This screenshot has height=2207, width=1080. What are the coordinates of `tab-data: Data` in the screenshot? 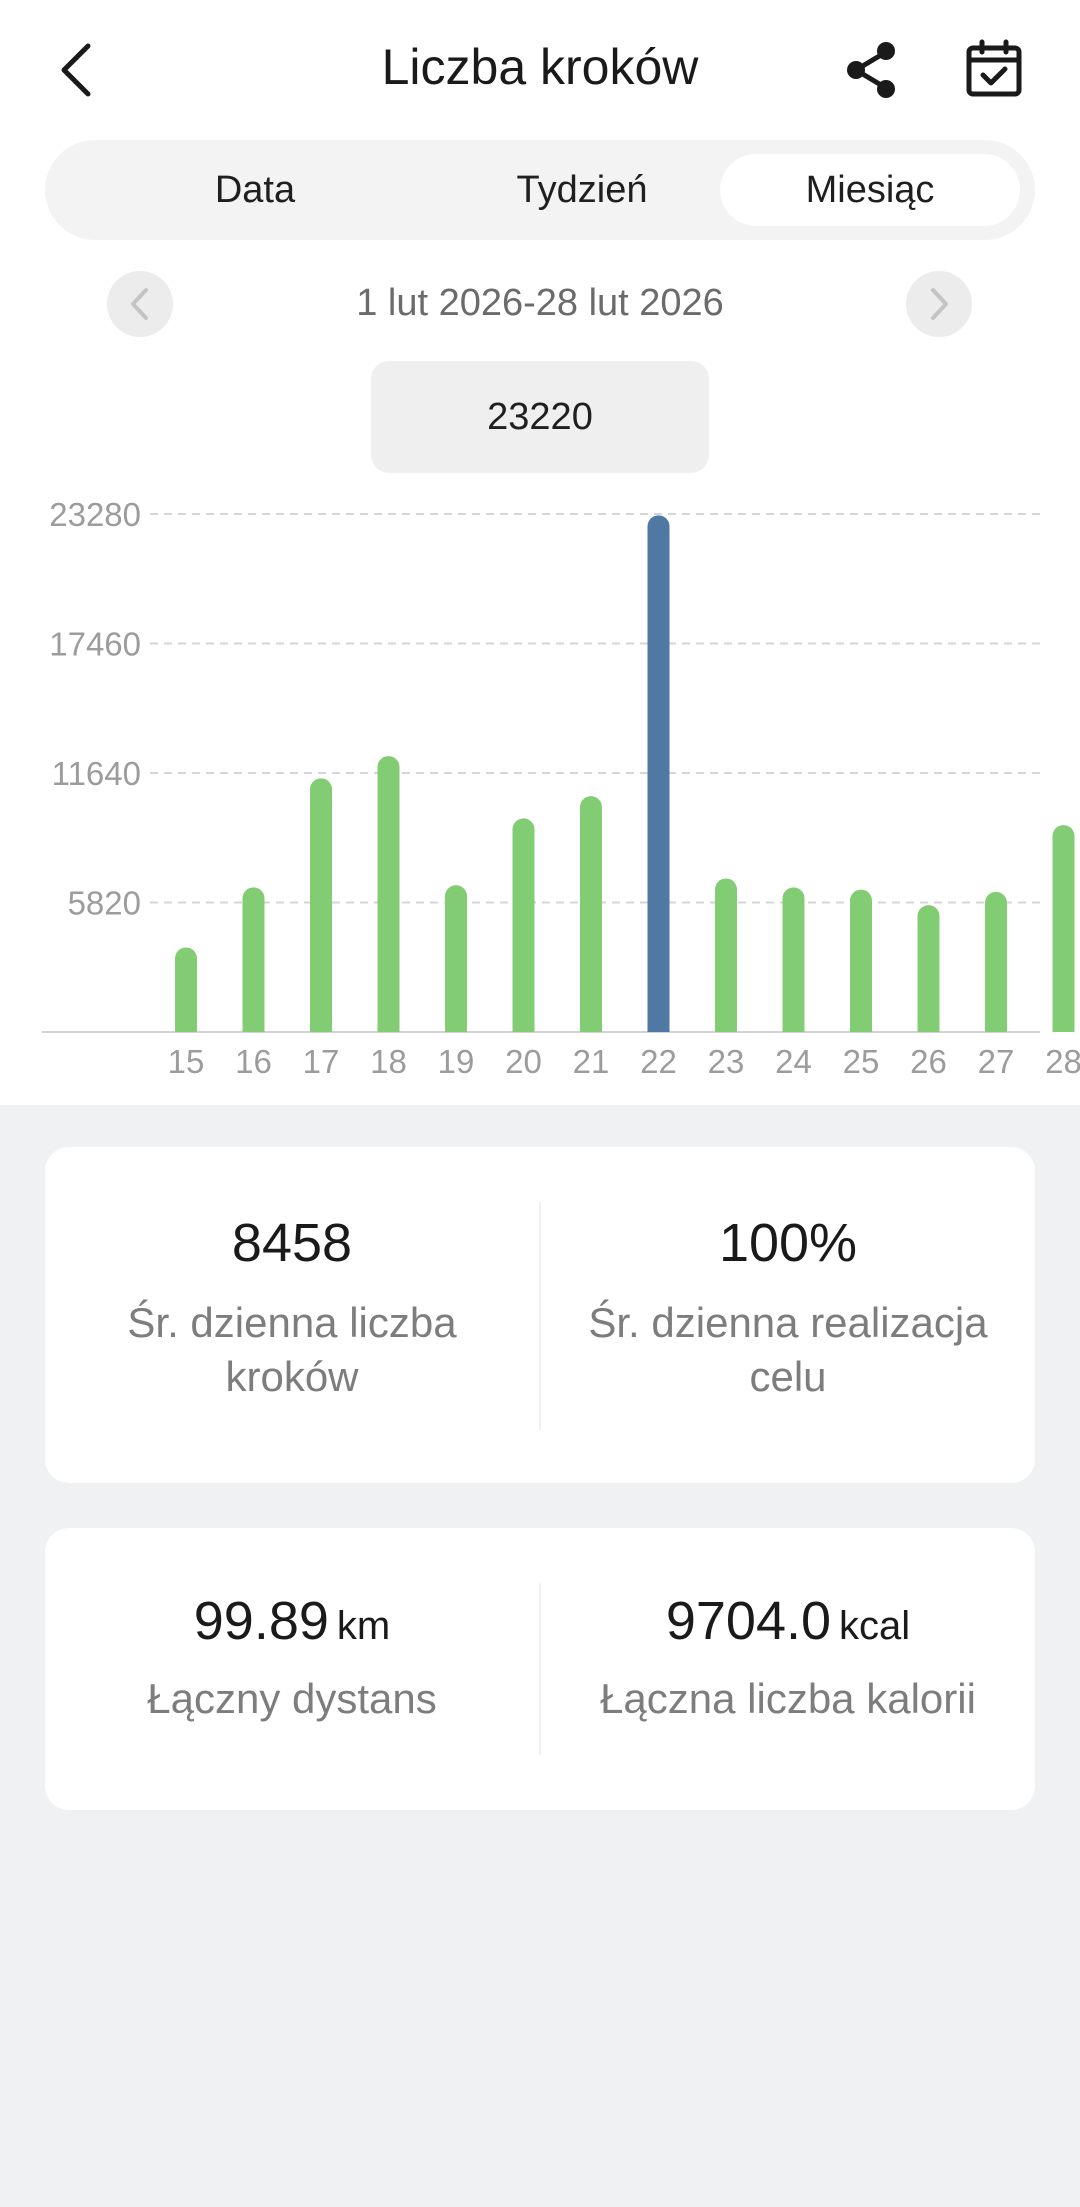 It's located at (255, 189).